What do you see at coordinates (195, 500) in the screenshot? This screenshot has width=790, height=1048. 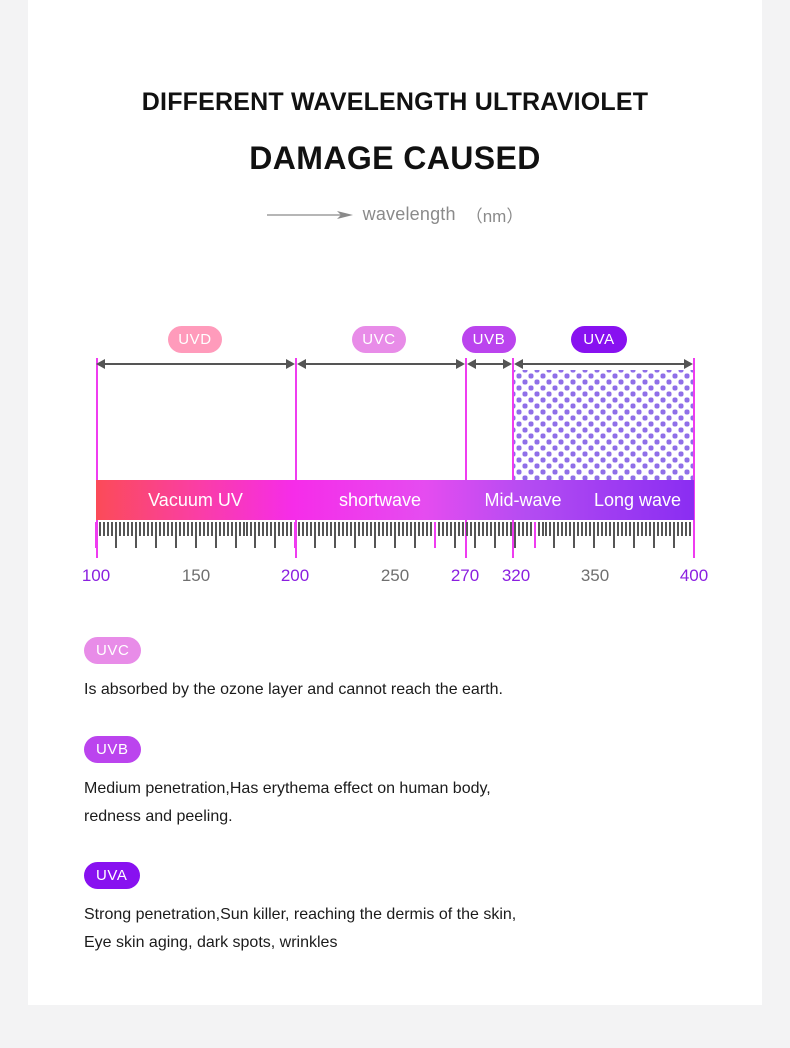 I see `spectrum-segment-vacuum-uv: Vacuum UV` at bounding box center [195, 500].